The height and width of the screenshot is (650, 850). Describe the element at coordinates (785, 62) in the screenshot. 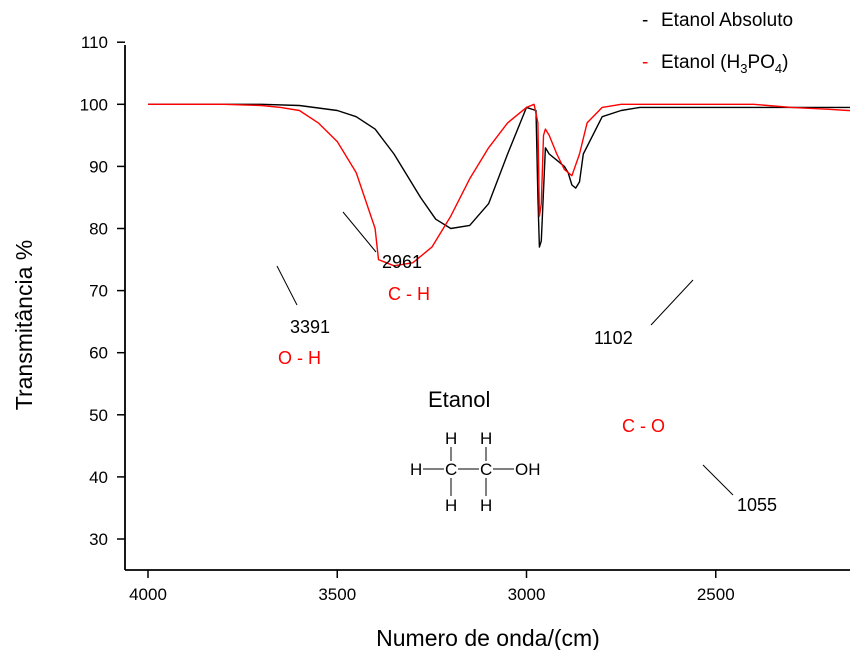

I see `legend-red-suffix: )` at that location.